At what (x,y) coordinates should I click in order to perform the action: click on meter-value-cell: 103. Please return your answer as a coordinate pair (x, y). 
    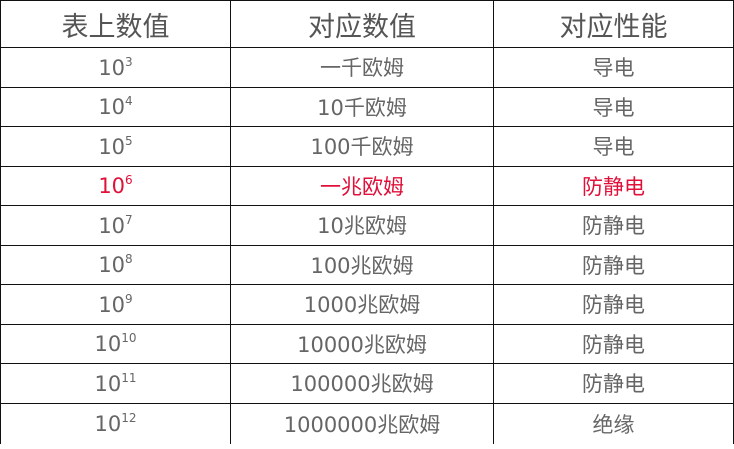
    Looking at the image, I should click on (115, 67).